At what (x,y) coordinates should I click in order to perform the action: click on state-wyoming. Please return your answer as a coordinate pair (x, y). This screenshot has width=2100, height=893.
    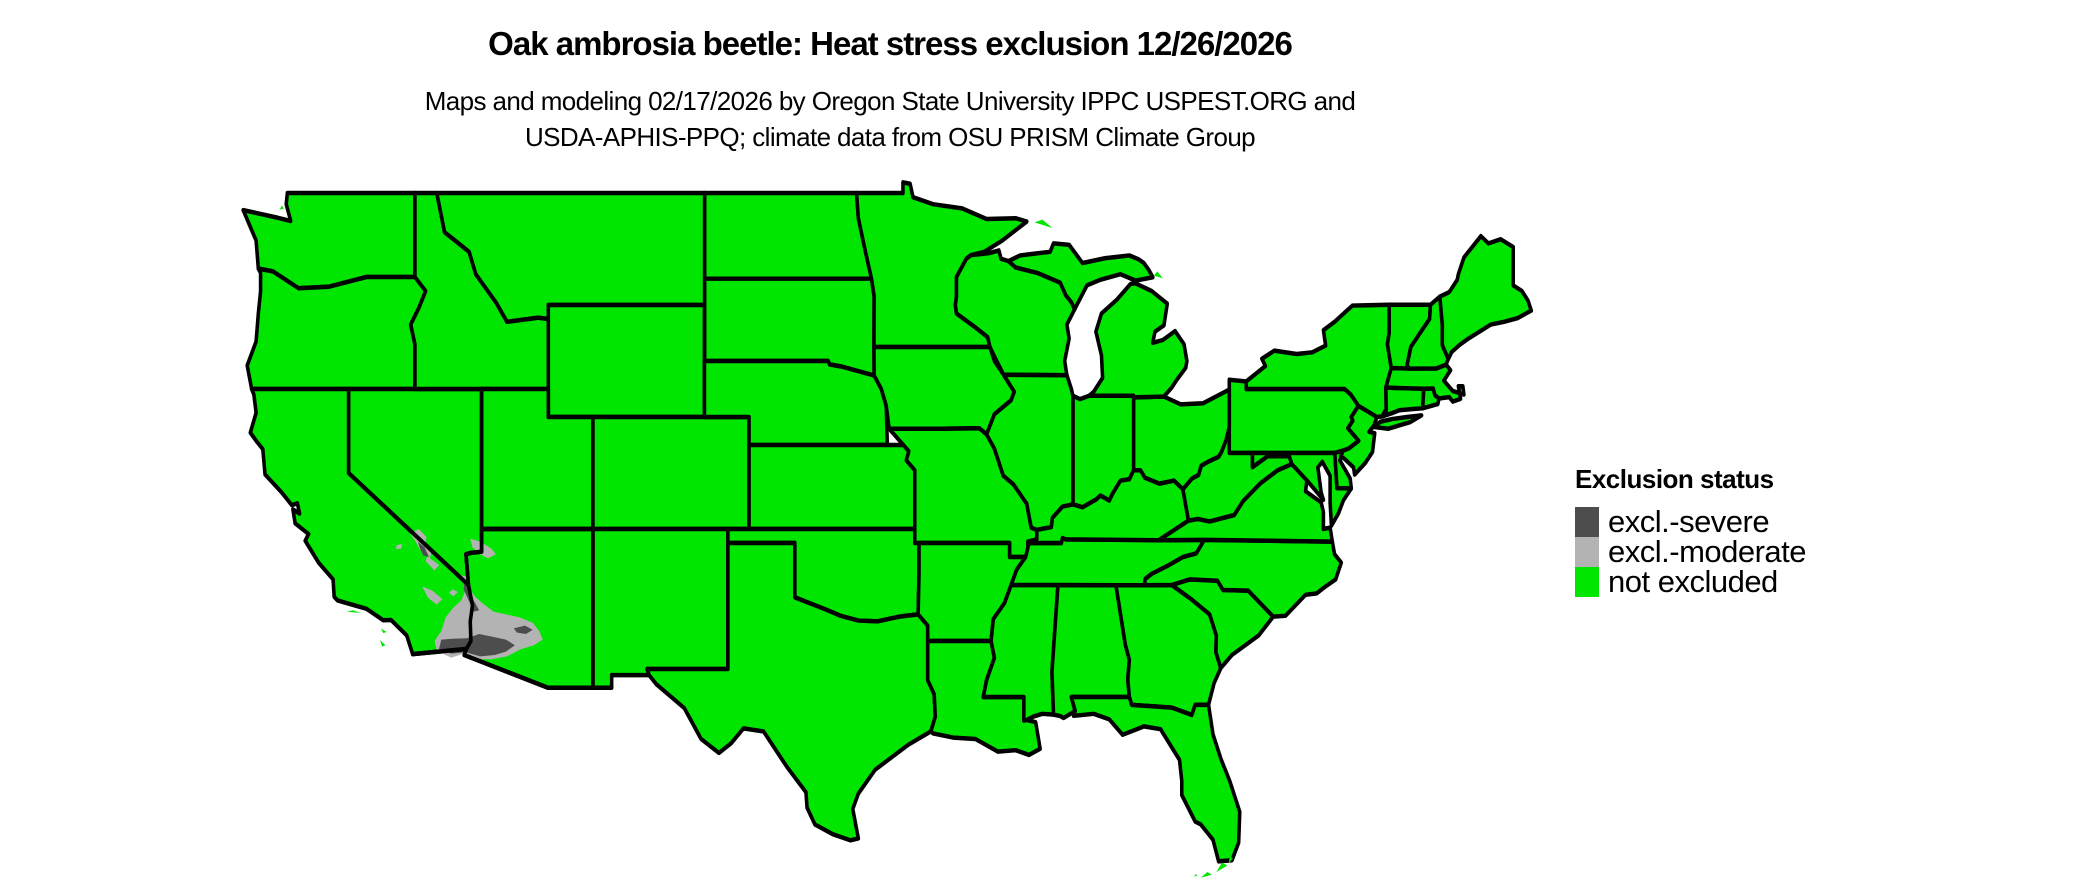
    Looking at the image, I should click on (626, 361).